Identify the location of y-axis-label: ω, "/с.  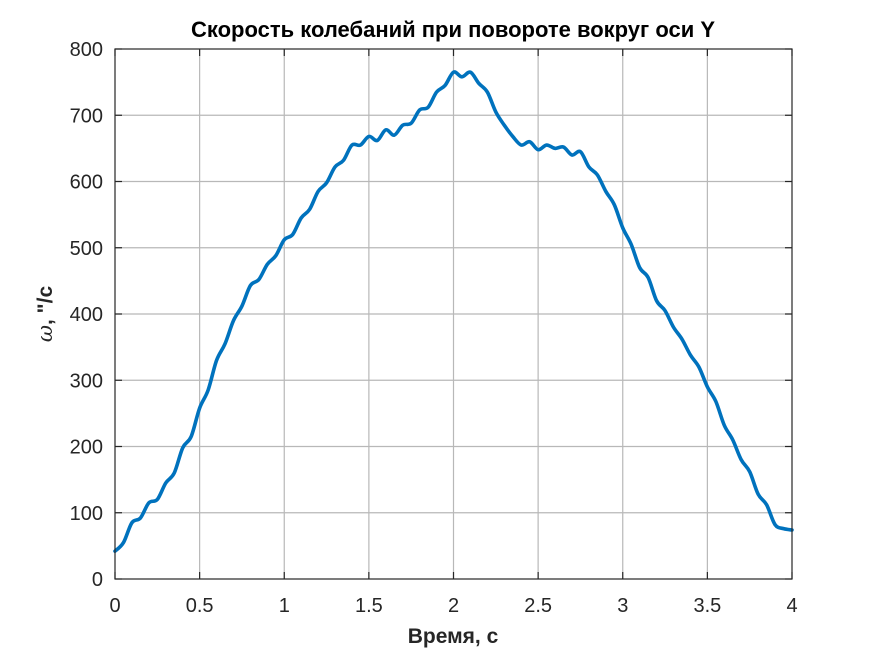
(45, 314).